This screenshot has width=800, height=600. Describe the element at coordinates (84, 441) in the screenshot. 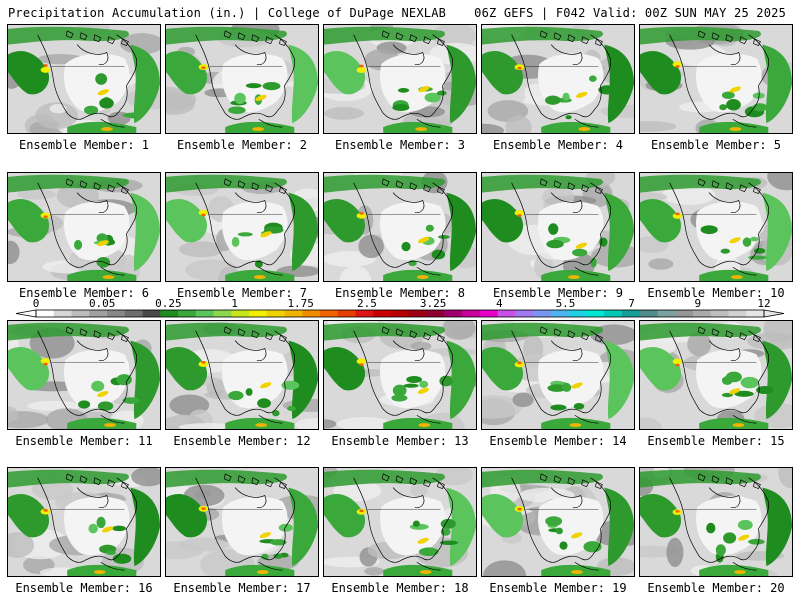

I see `ensemble-member-label: Ensemble Member: 11` at that location.